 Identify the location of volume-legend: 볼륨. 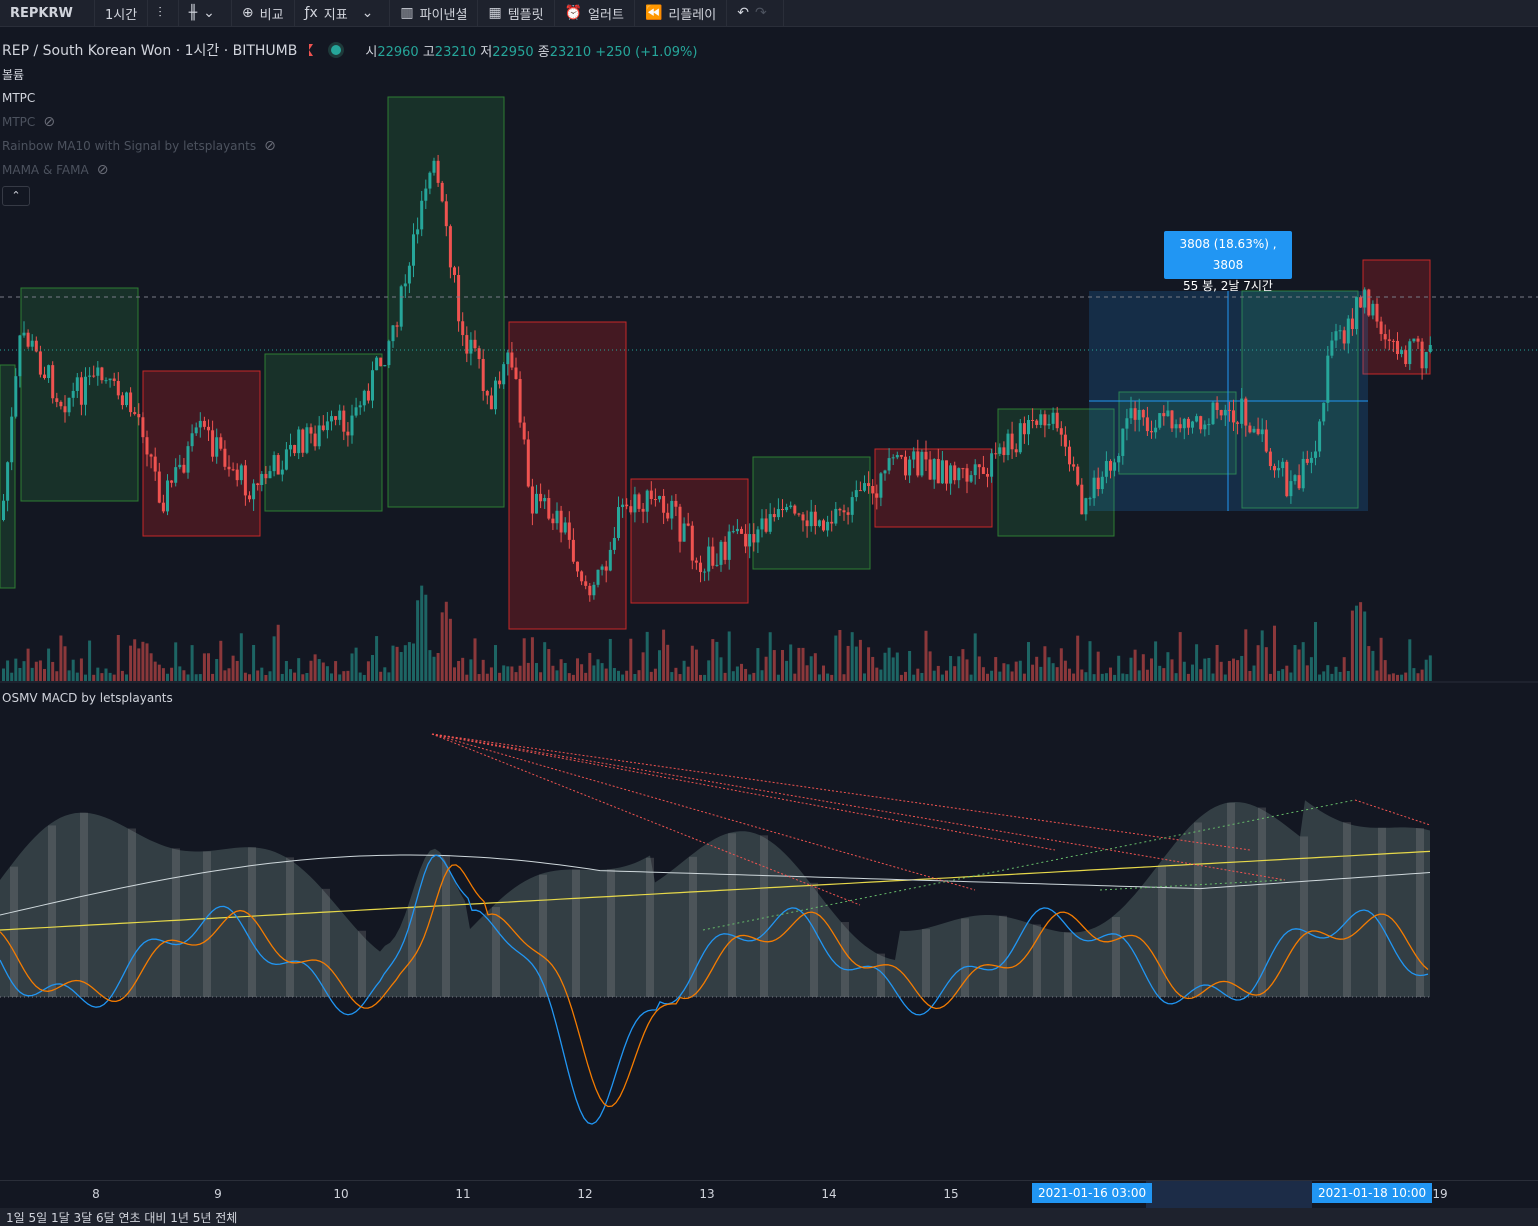
(13, 74).